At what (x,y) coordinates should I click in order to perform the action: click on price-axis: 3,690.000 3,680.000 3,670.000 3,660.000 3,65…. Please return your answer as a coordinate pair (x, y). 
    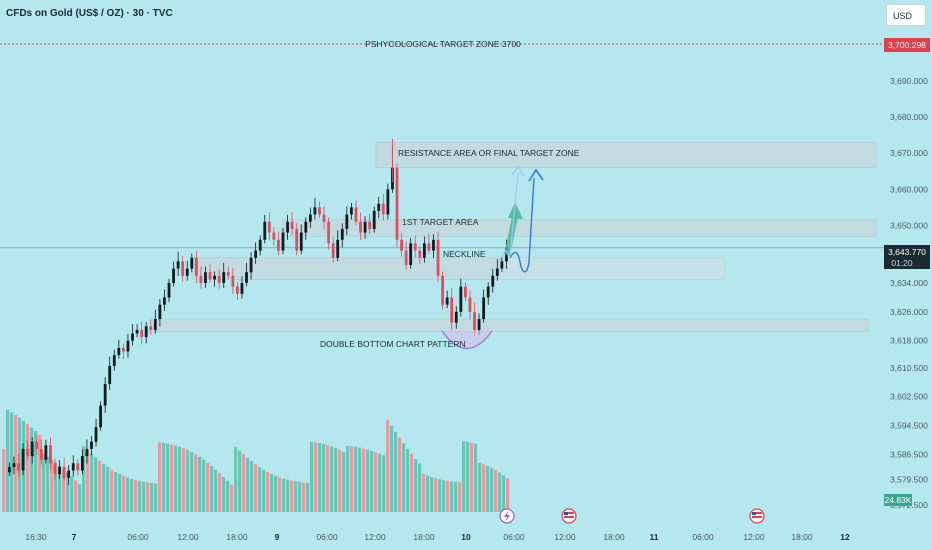
    Looking at the image, I should click on (909, 293).